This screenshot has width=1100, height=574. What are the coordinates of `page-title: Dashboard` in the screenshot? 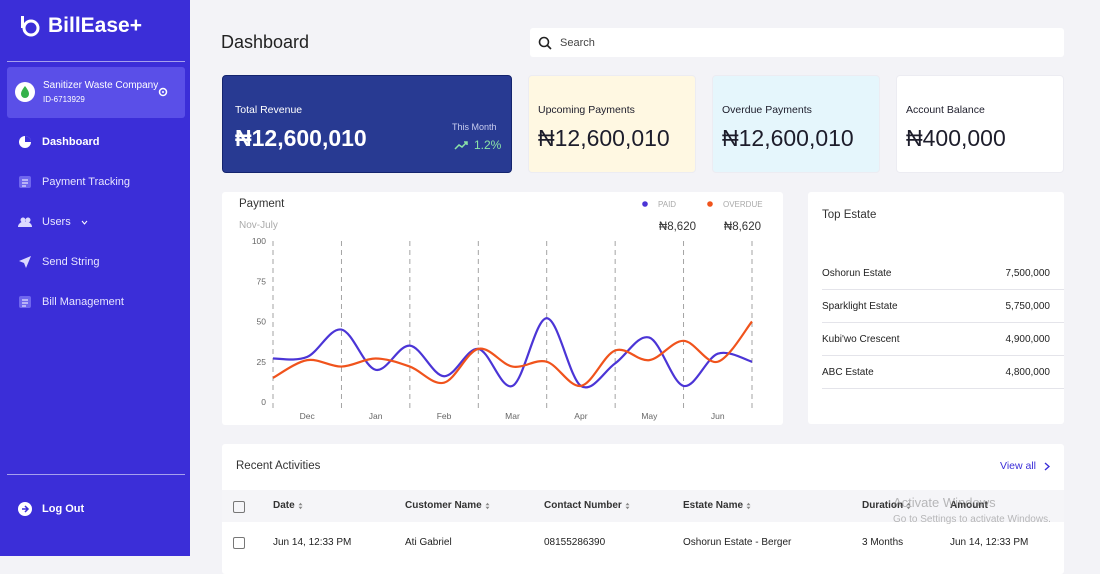 It's located at (265, 42).